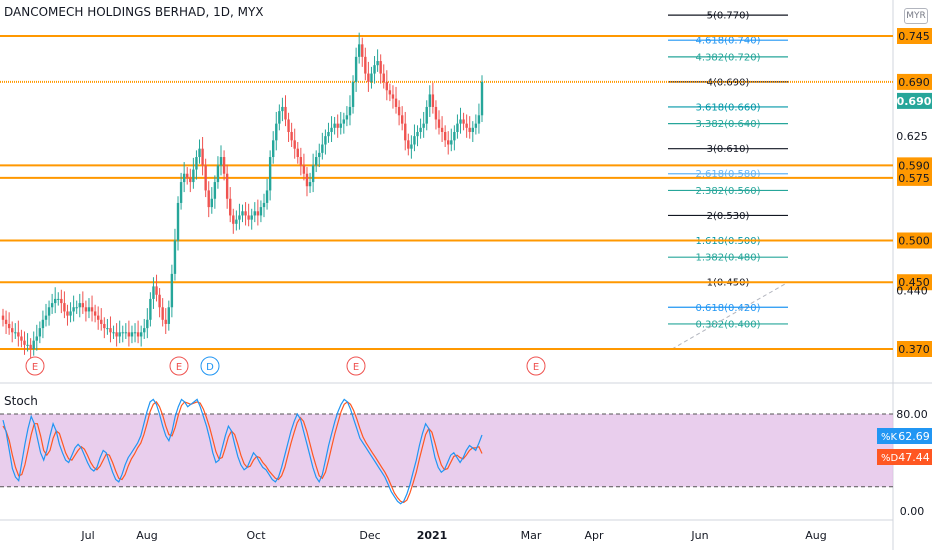 The width and height of the screenshot is (932, 550). I want to click on fib-level-label: 2(0.530), so click(728, 216).